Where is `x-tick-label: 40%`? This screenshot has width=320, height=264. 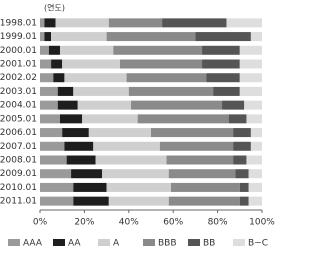
x-tick-label: 40% is located at coordinates (129, 223).